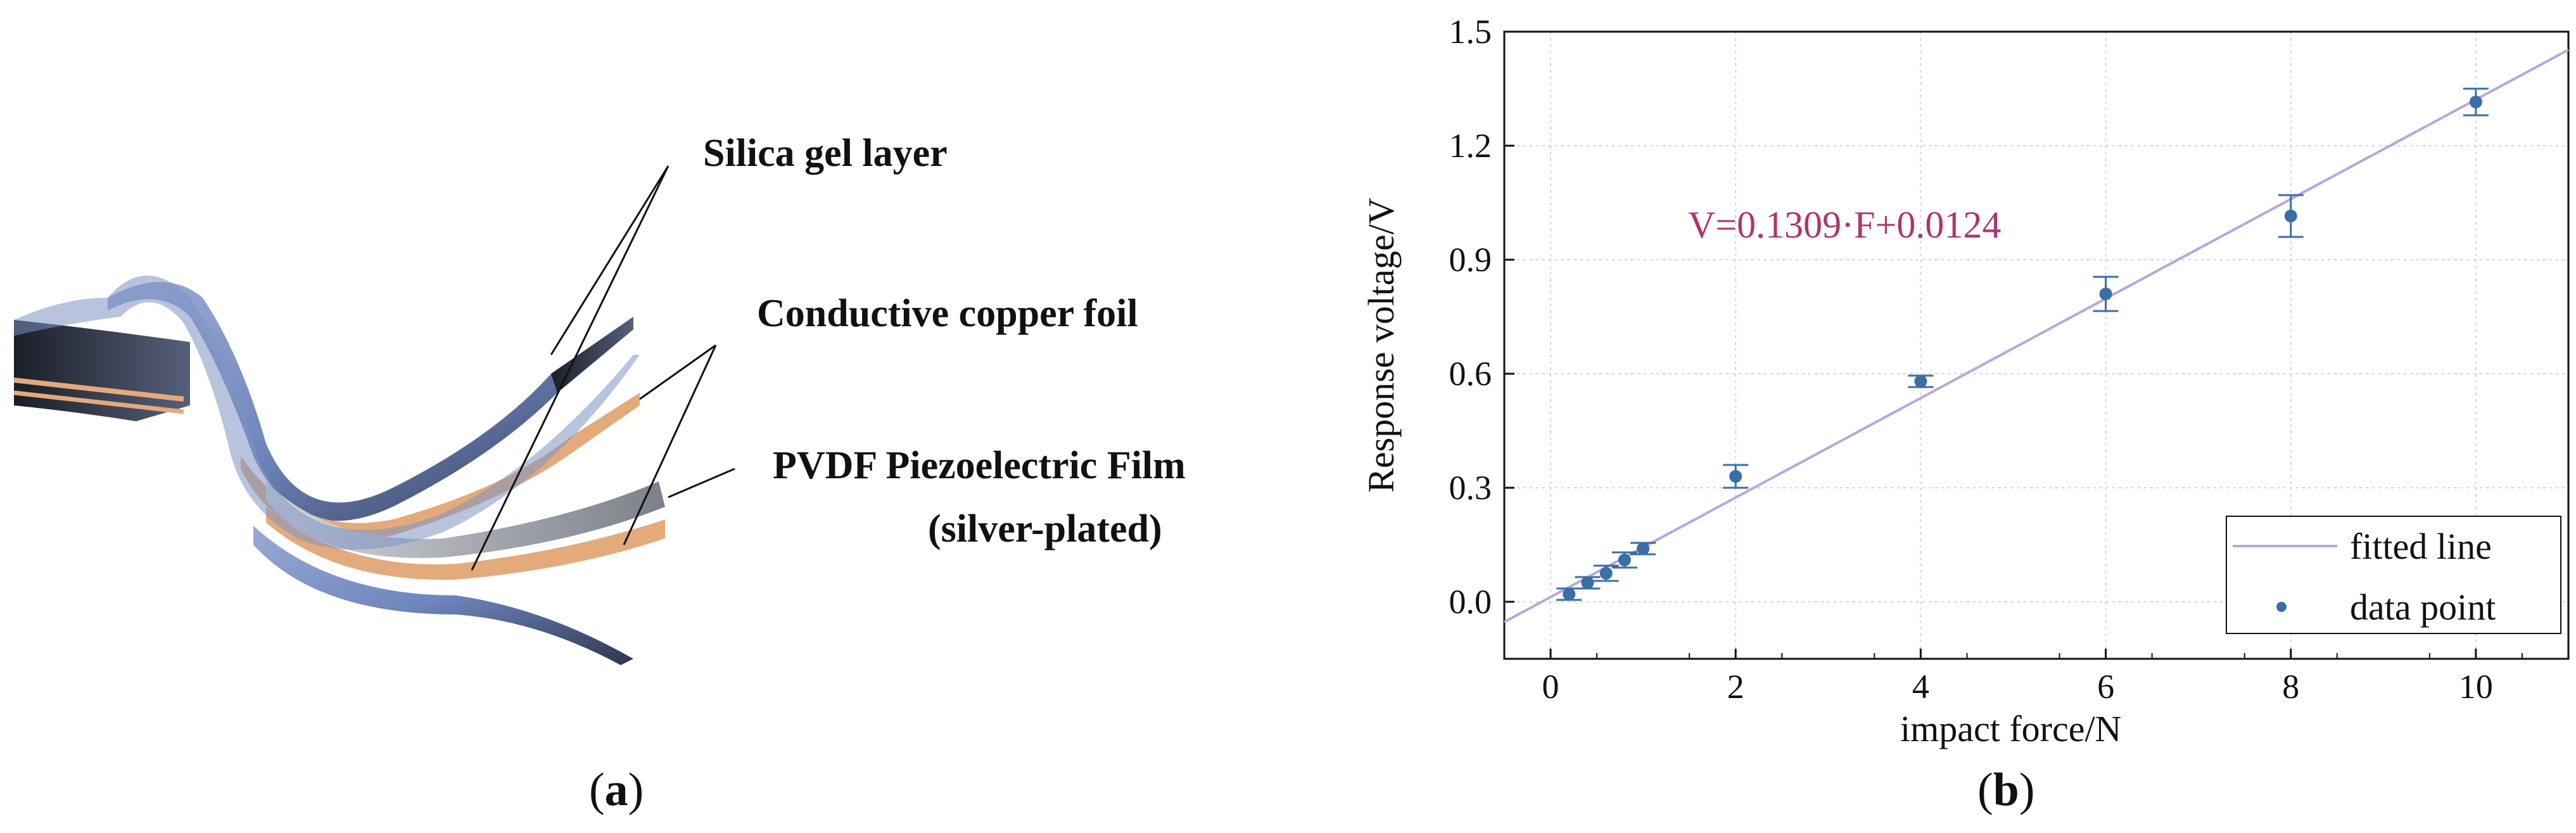  What do you see at coordinates (2105, 687) in the screenshot?
I see `x-tick-label: 6` at bounding box center [2105, 687].